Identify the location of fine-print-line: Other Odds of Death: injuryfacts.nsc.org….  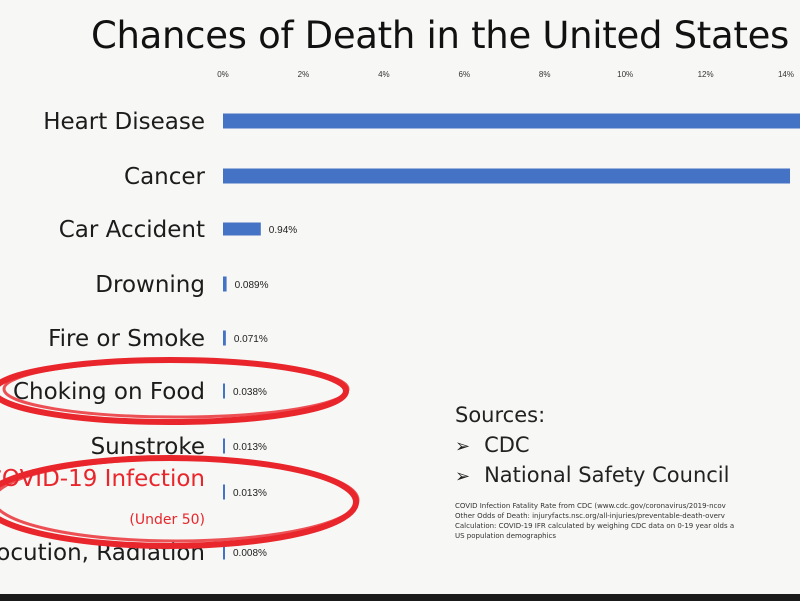
(590, 516).